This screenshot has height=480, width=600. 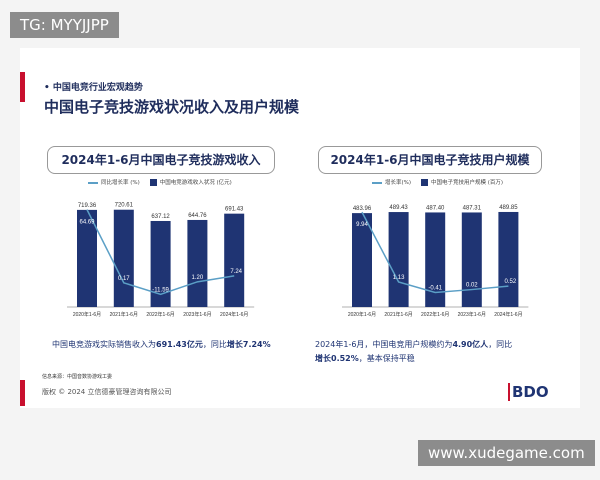 I want to click on watermark-top: TG: MYYJJPP, so click(x=64, y=25).